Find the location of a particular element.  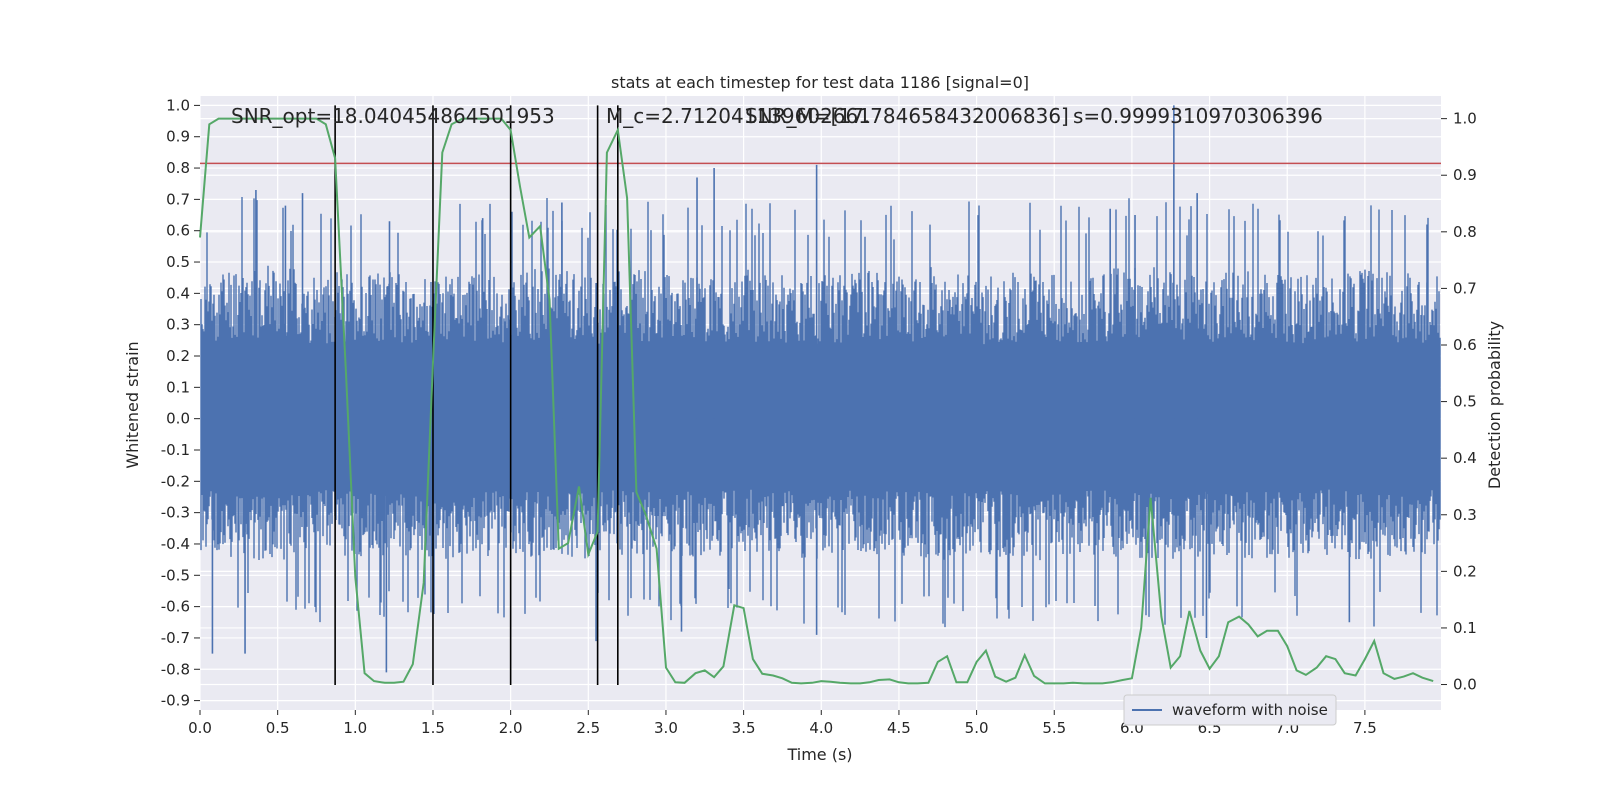

y-right-tick-label: 0.4 is located at coordinates (1465, 458).